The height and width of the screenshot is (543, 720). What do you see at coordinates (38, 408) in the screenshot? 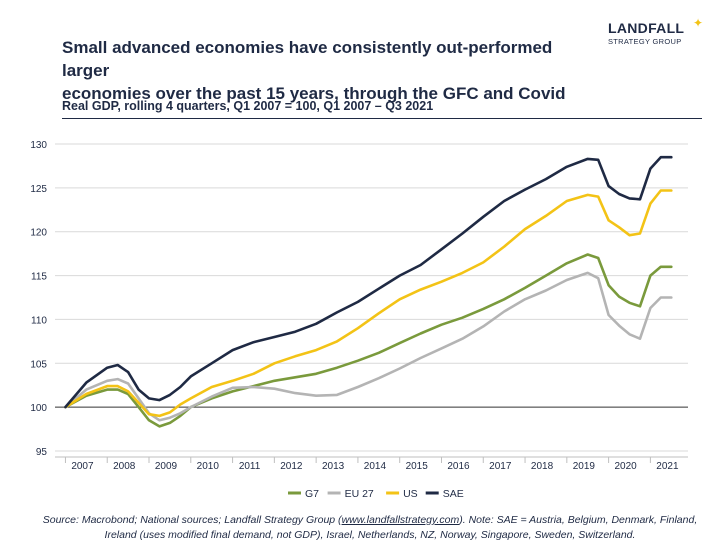
I see `y-tick-label: 100` at bounding box center [38, 408].